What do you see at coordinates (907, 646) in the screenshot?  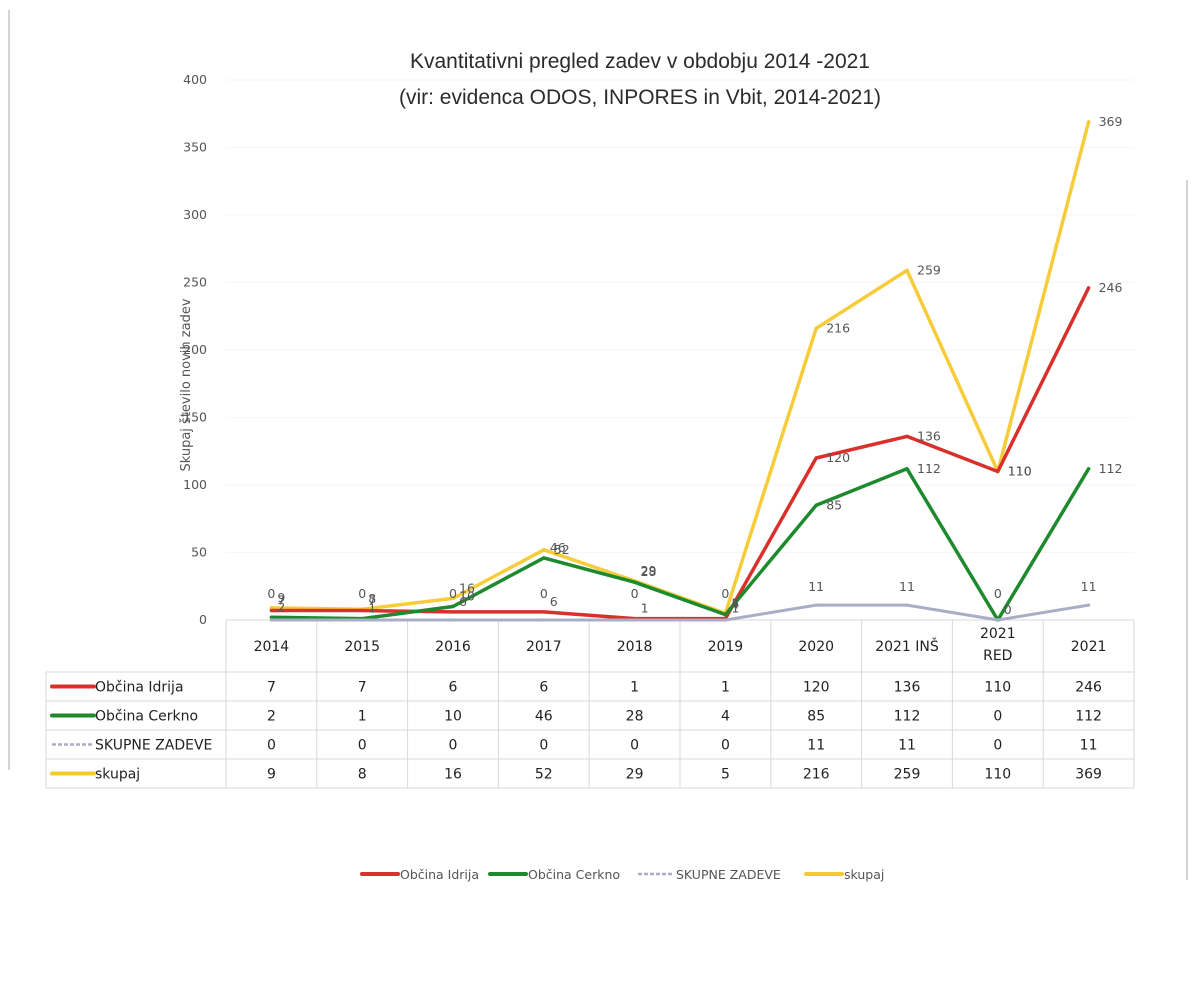 I see `category-label: 2021 INŠ` at bounding box center [907, 646].